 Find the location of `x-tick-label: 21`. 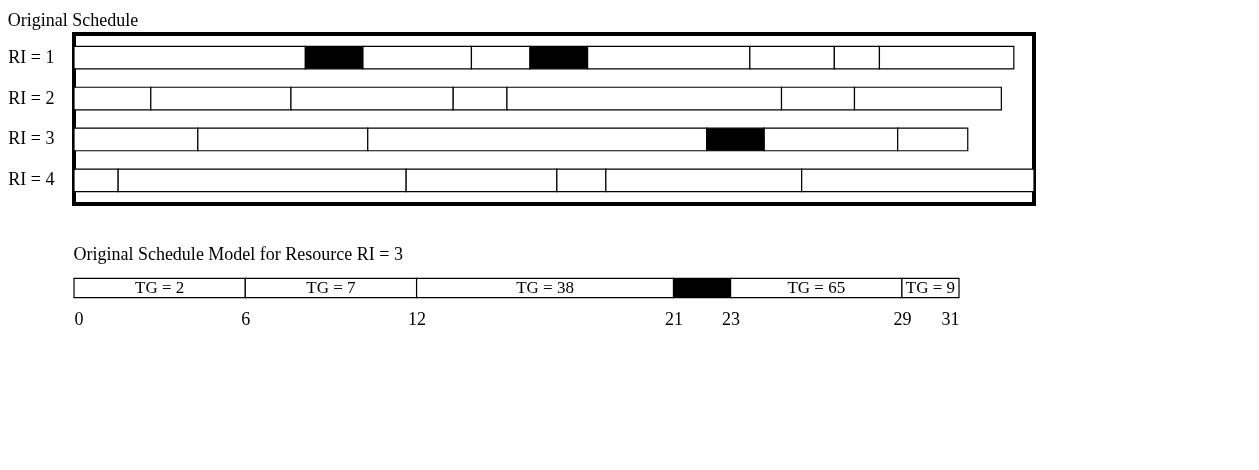

x-tick-label: 21 is located at coordinates (674, 318).